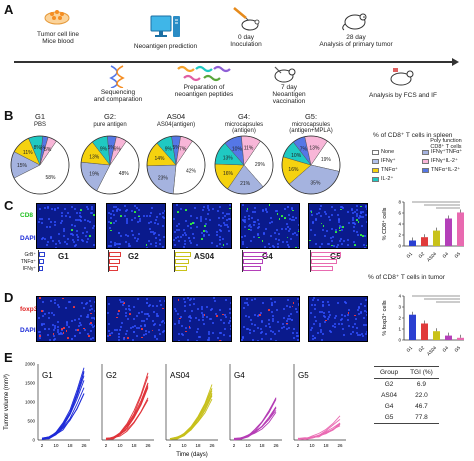 The image size is (474, 461). What do you see at coordinates (421, 406) in the screenshot?
I see `tgi-value: 46.7` at bounding box center [421, 406].